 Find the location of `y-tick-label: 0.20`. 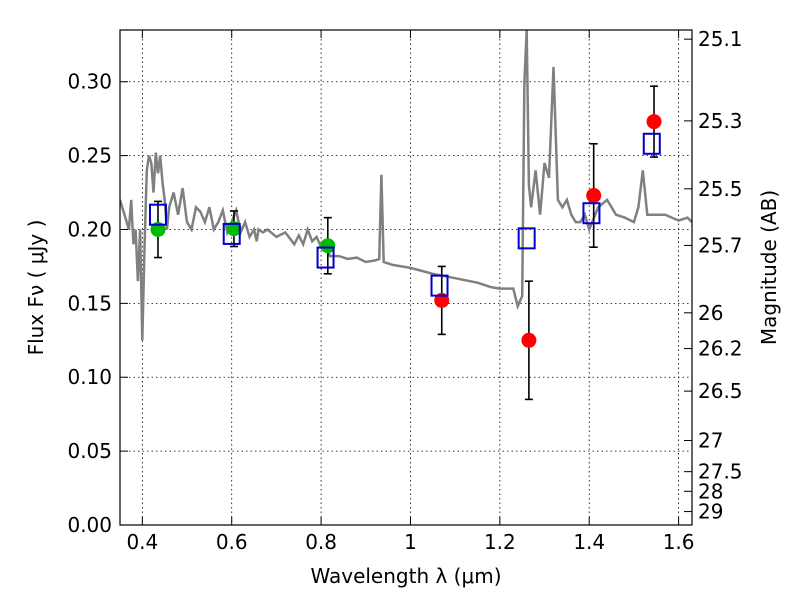

y-tick-label: 0.20 is located at coordinates (89, 229).